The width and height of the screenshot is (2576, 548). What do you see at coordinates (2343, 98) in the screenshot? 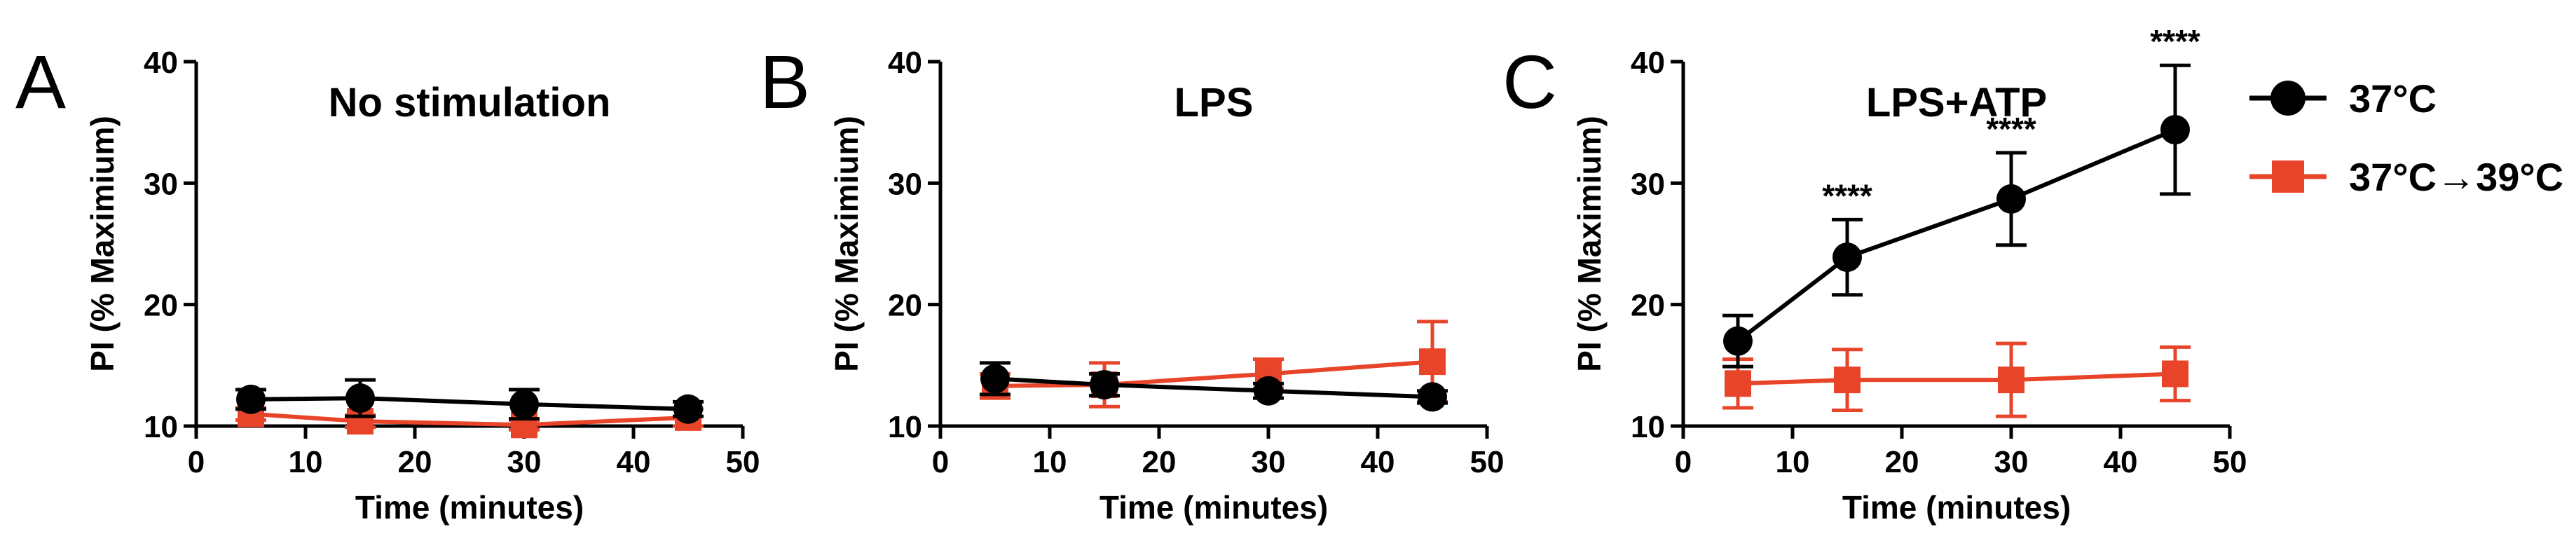
I see `legend-entry: 37°C` at bounding box center [2343, 98].